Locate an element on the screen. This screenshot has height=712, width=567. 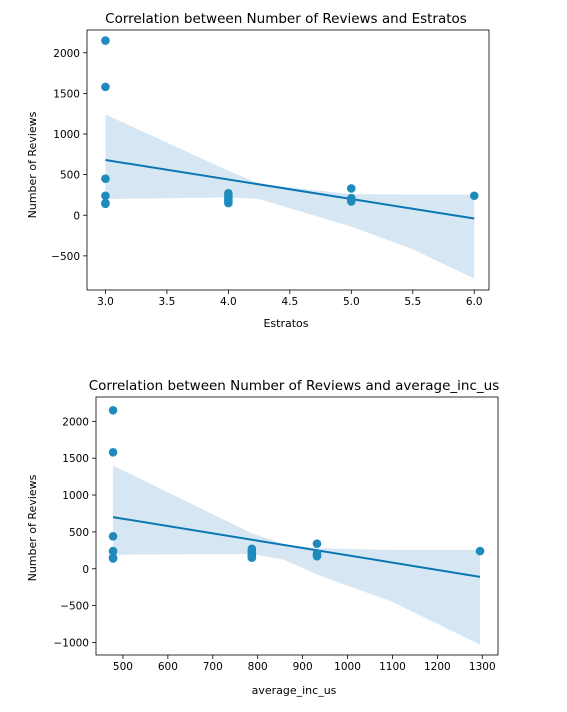
x-tick-label: 4.0 is located at coordinates (228, 302).